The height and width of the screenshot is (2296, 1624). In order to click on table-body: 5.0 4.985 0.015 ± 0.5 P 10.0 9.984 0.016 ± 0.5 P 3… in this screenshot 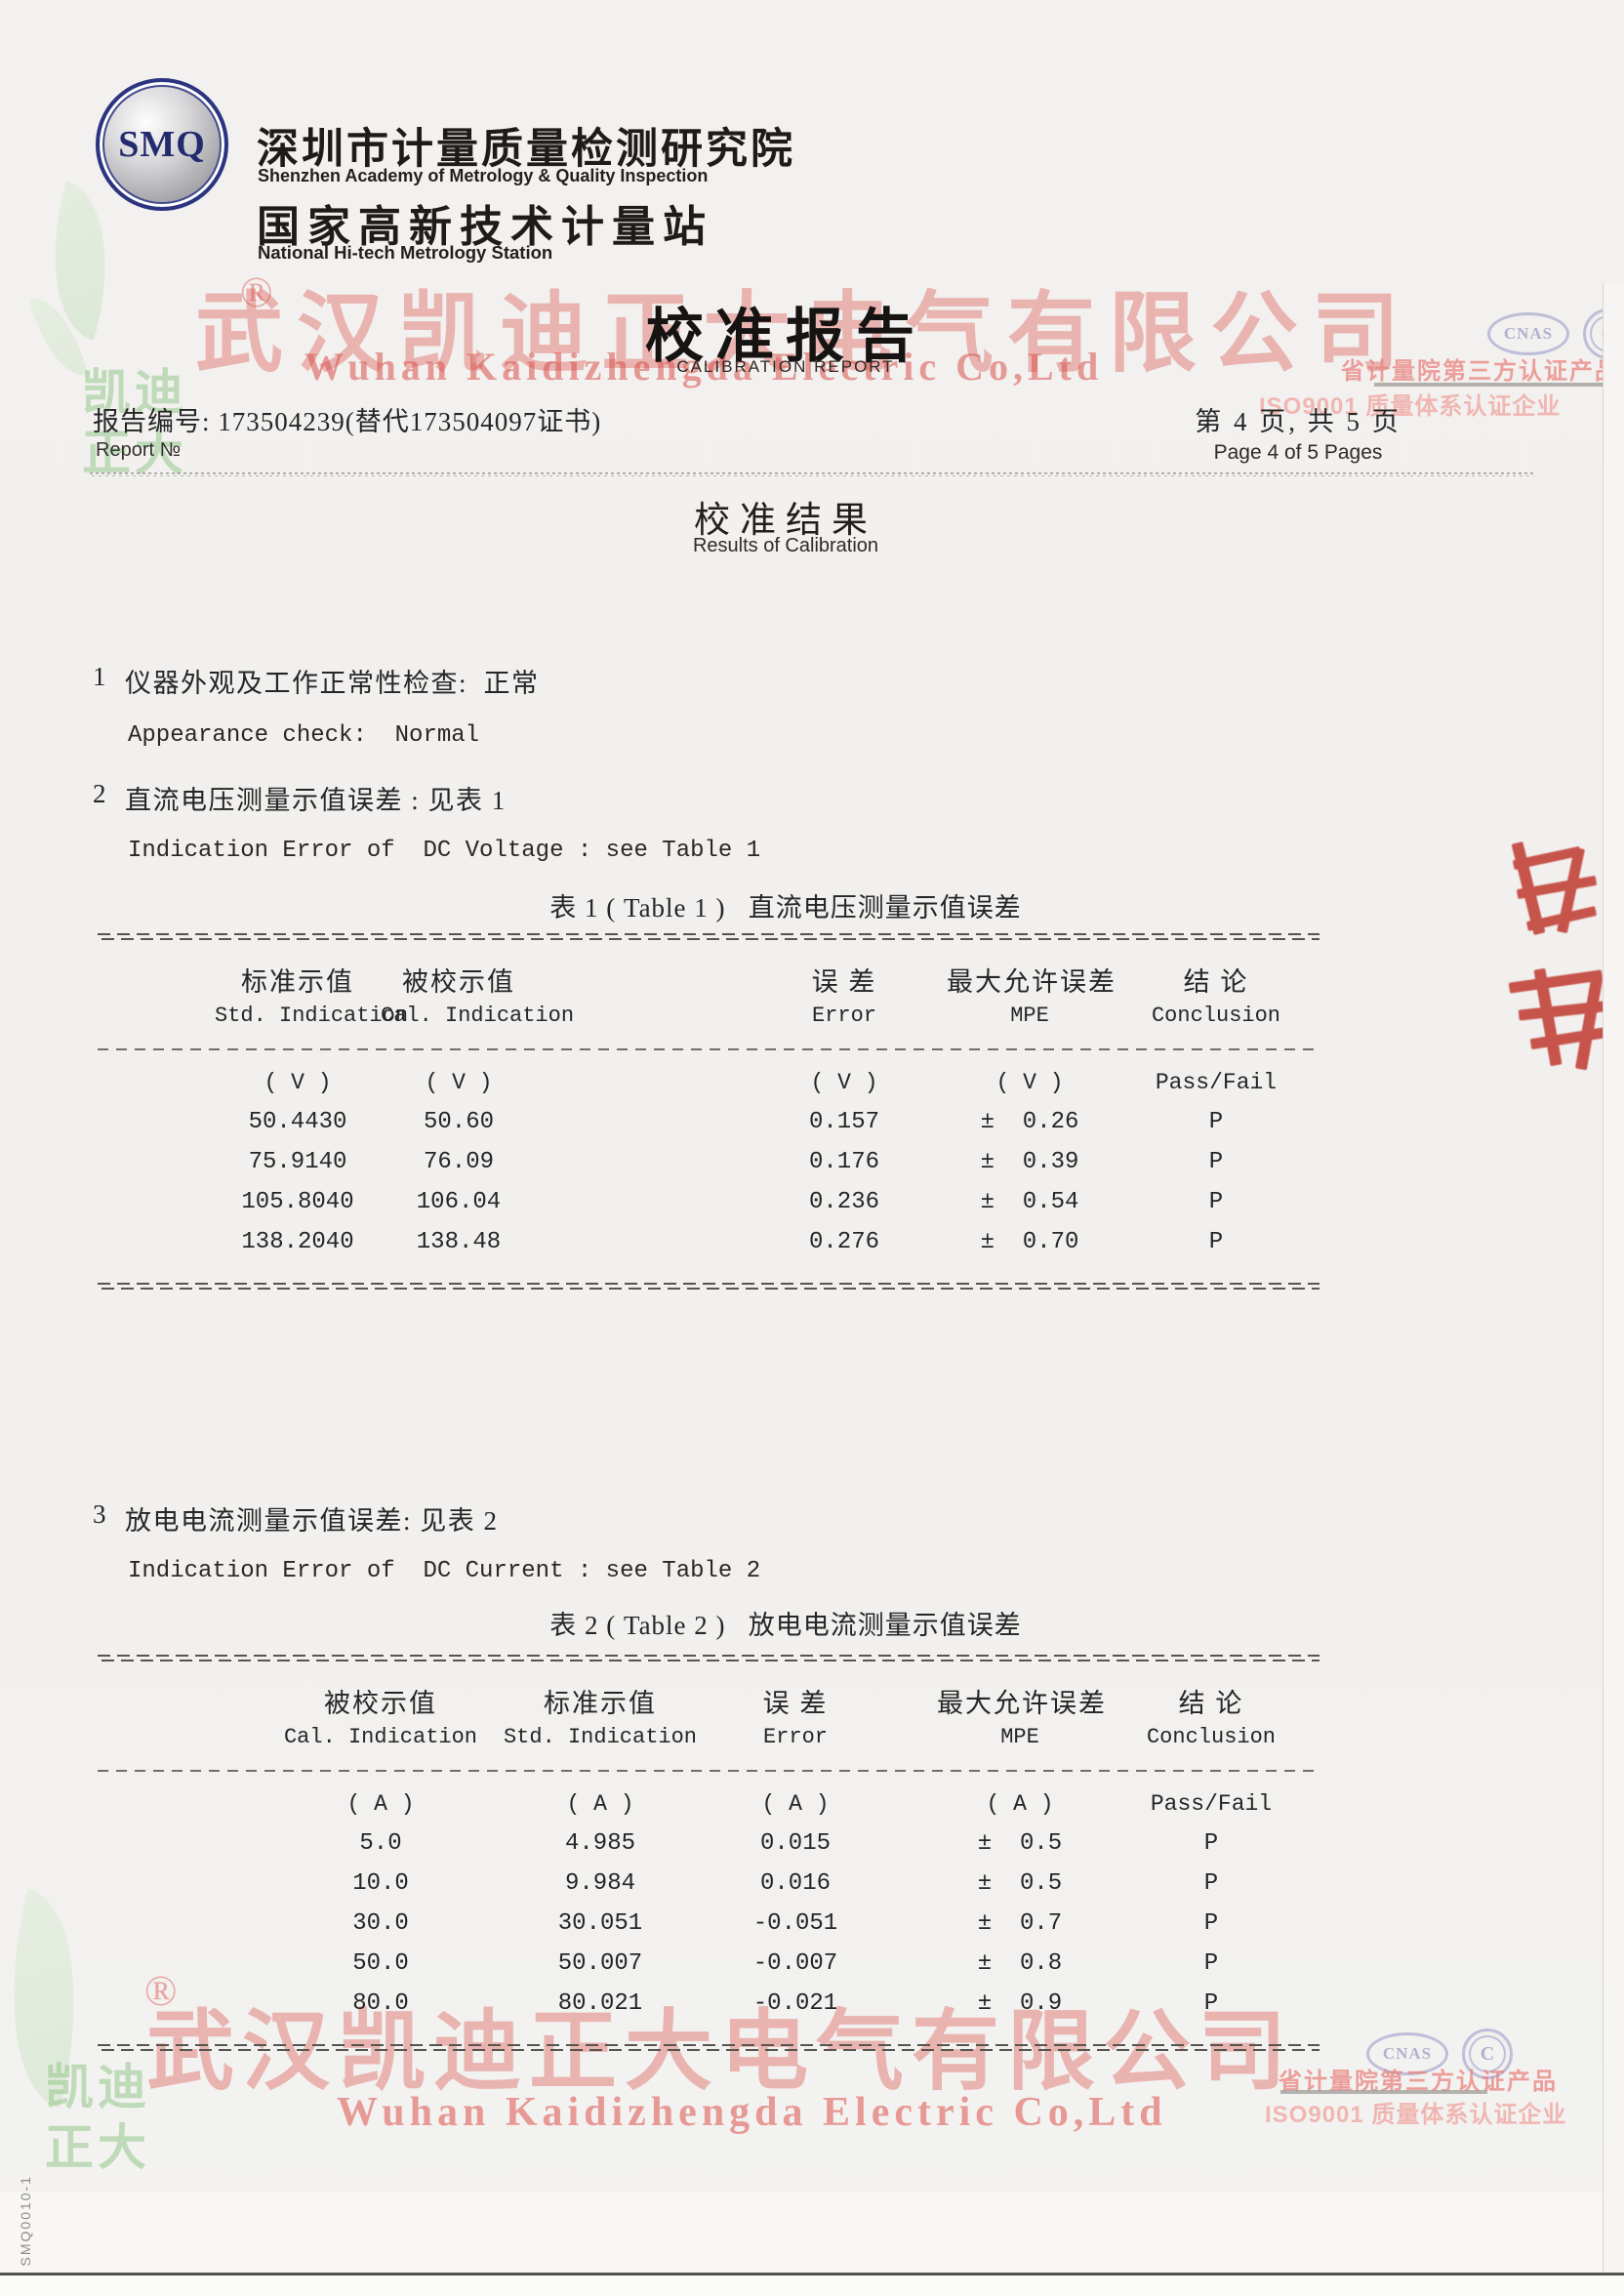, I will do `click(709, 1930)`.